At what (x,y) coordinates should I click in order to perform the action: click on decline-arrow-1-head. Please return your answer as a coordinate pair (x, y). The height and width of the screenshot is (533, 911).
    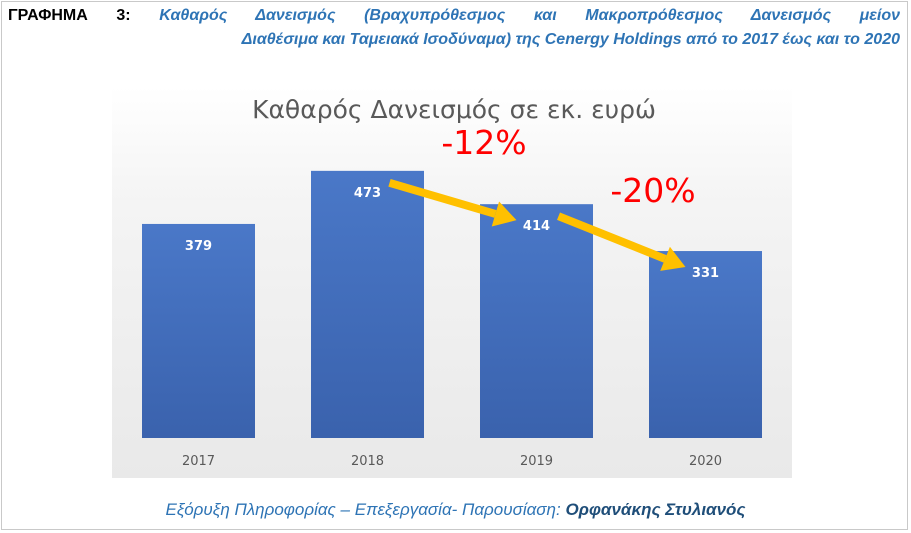
    Looking at the image, I should click on (504, 214).